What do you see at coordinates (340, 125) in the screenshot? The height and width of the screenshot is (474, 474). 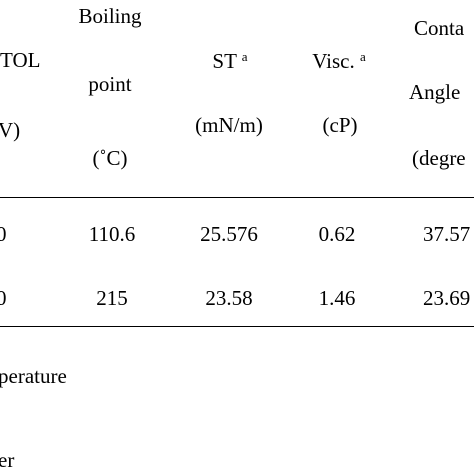 I see `header-visc-unit: (cP)` at bounding box center [340, 125].